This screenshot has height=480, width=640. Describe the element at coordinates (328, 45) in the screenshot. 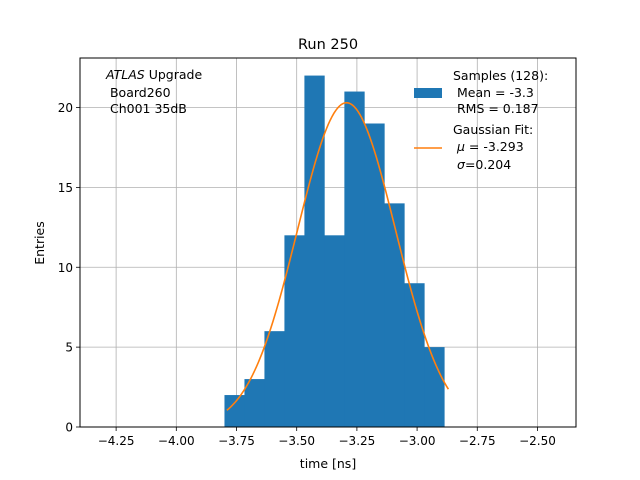

I see `chart-title: Run 250` at that location.